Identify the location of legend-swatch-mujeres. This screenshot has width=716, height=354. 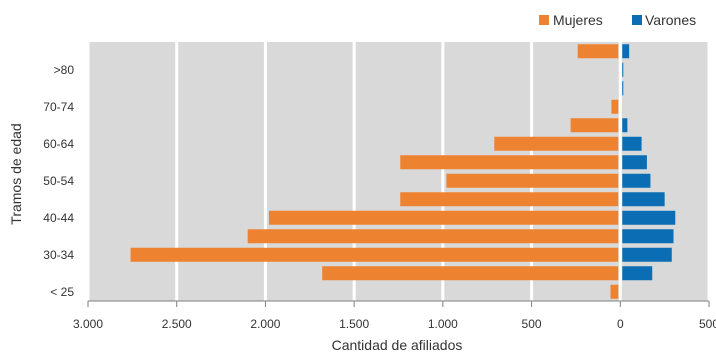
(544, 20).